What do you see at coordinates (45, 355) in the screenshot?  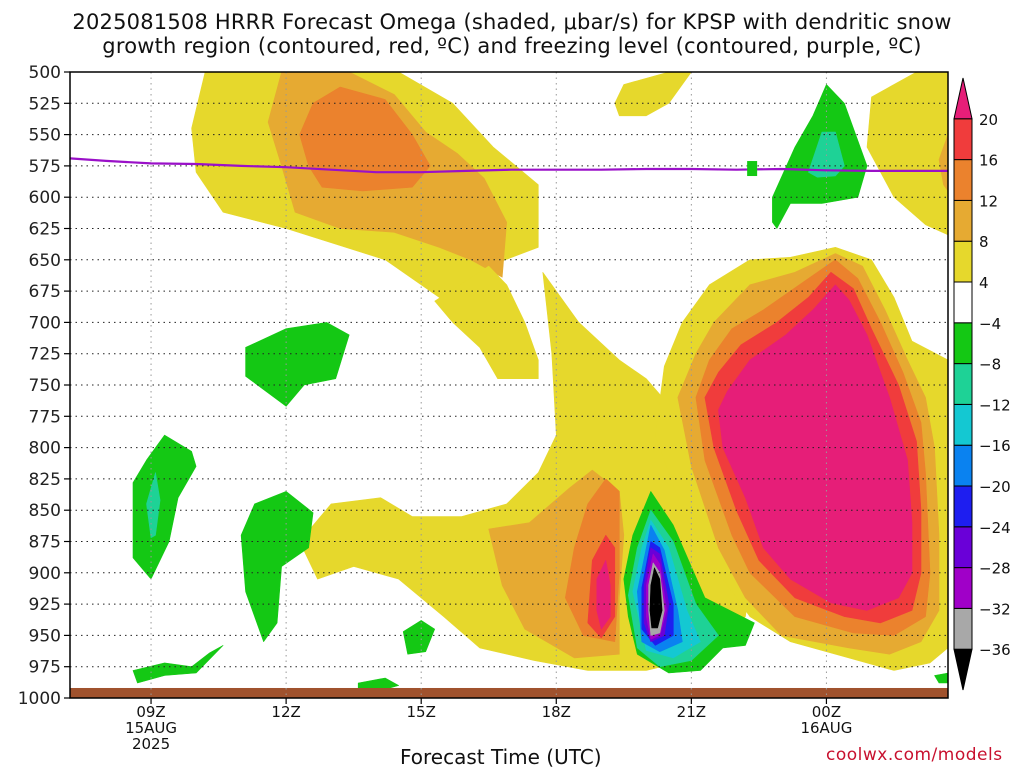 I see `y-tick-label: 725` at bounding box center [45, 355].